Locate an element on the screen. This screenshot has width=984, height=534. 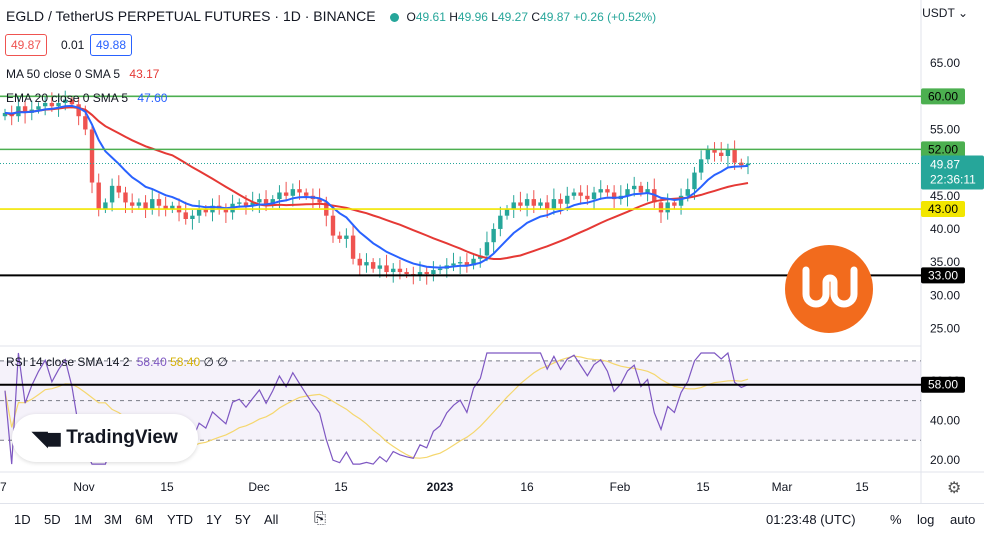
auto-toggle: auto is located at coordinates (963, 519).